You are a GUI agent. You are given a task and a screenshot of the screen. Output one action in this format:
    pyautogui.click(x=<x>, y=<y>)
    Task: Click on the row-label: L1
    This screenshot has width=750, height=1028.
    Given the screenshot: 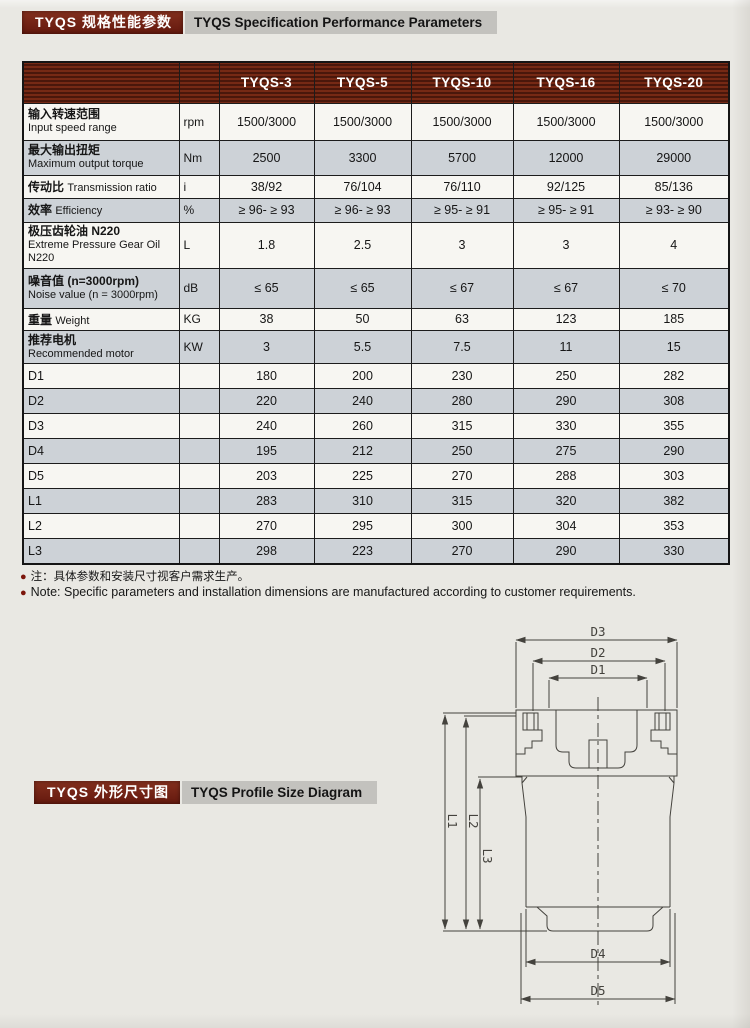 What is the action you would take?
    pyautogui.click(x=101, y=501)
    